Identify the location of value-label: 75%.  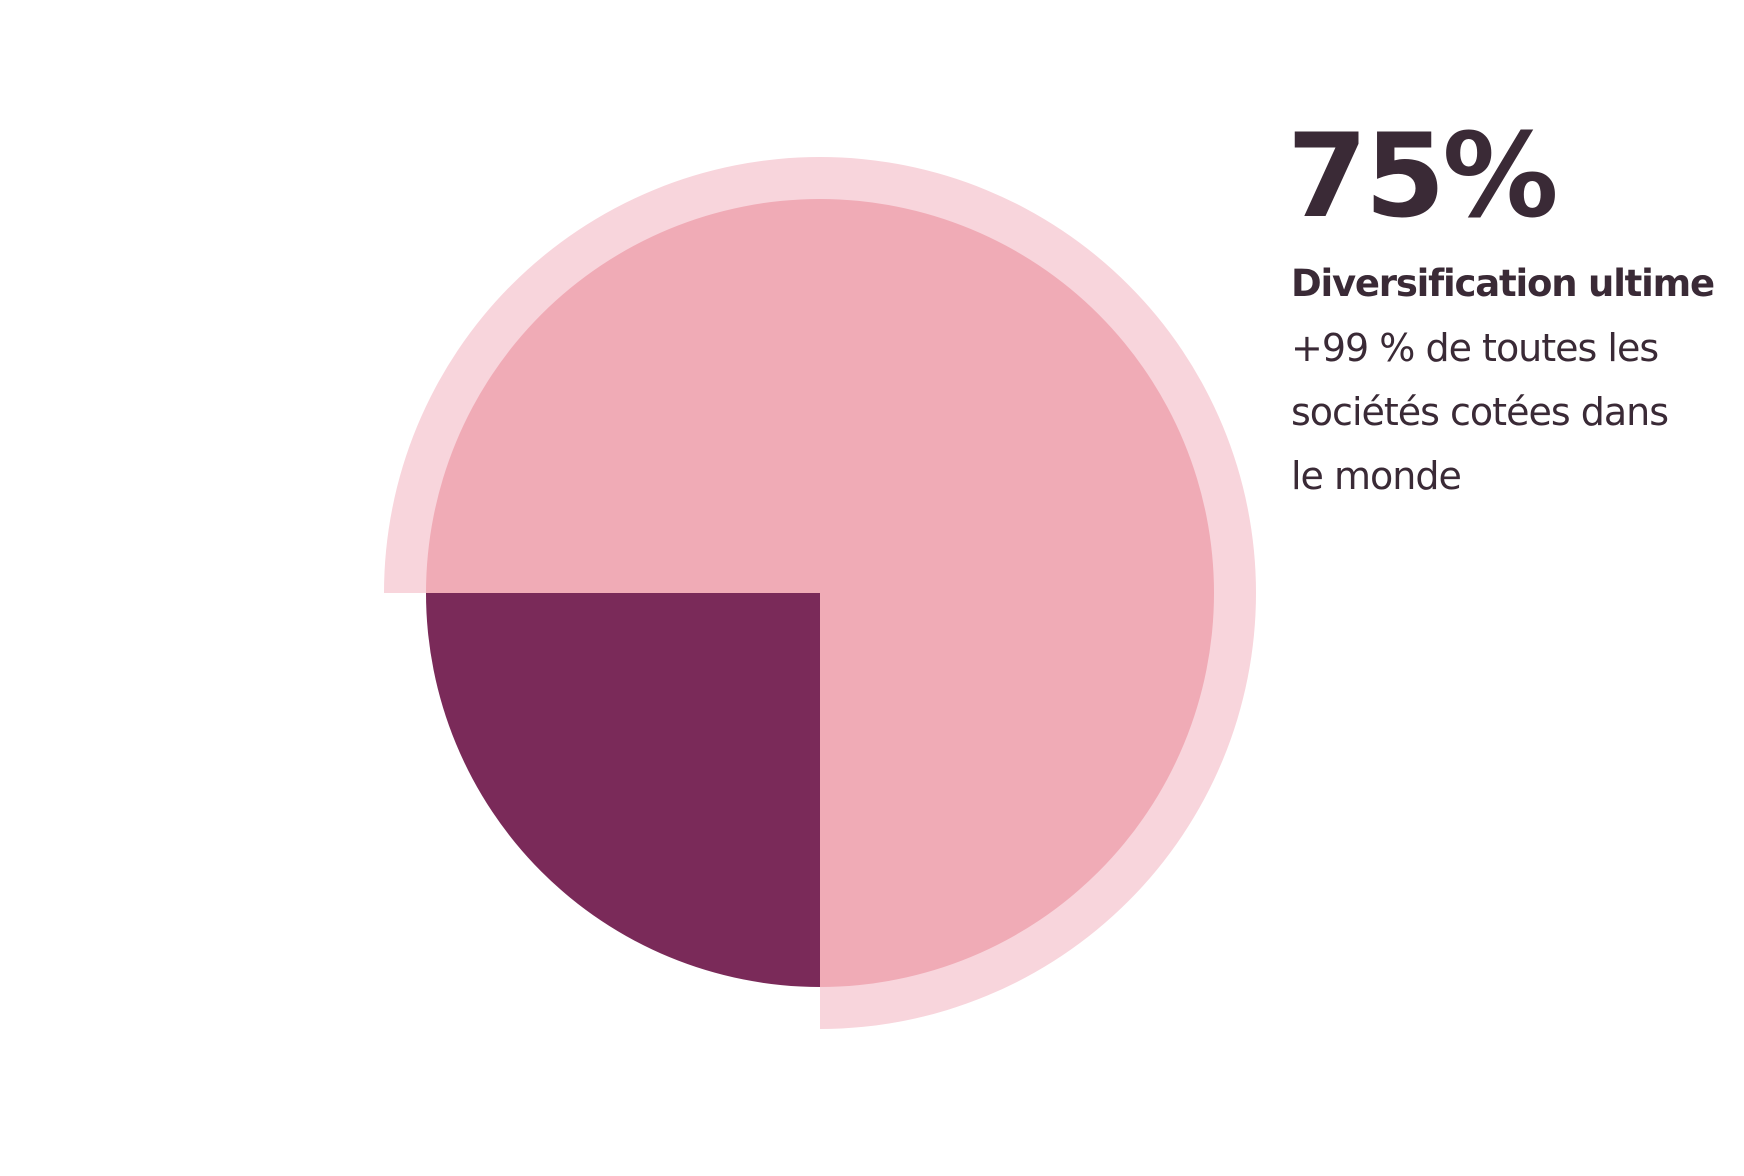
(1421, 176).